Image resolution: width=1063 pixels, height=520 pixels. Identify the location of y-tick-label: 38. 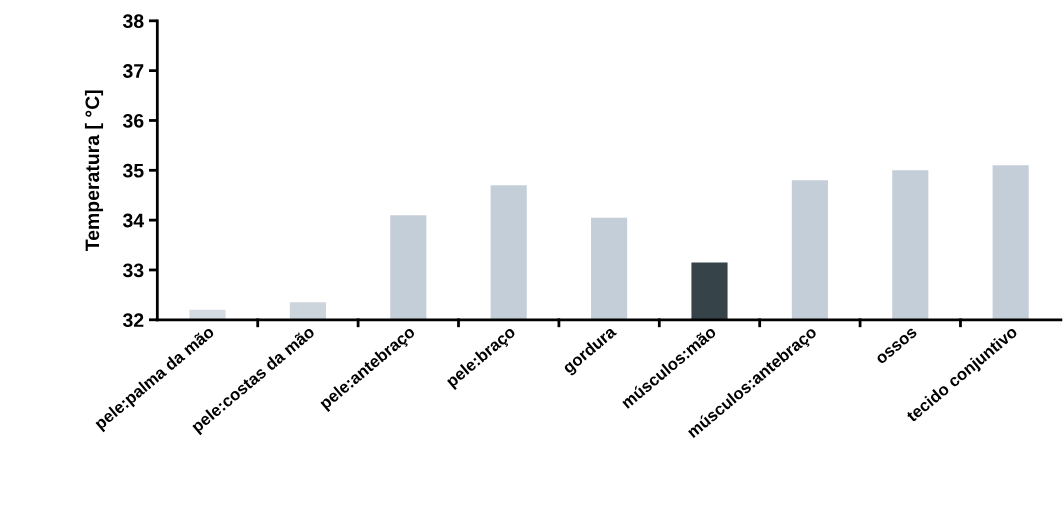
(133, 21).